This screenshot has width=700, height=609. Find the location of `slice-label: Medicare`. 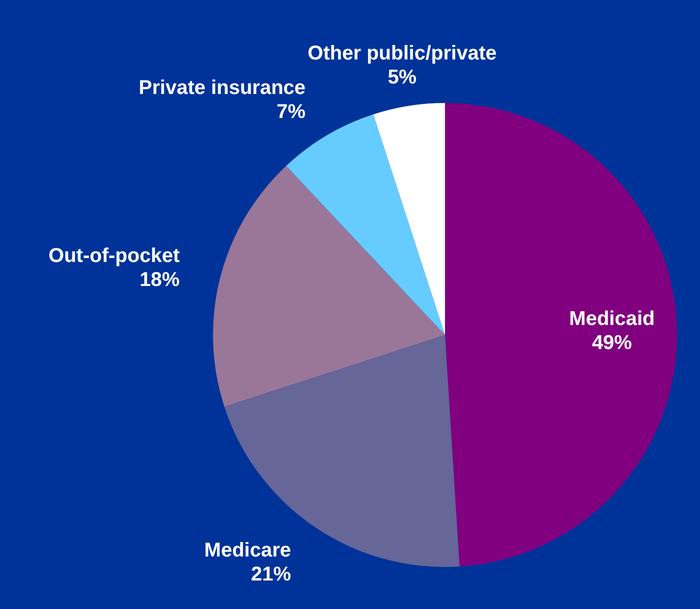

slice-label: Medicare is located at coordinates (247, 551).